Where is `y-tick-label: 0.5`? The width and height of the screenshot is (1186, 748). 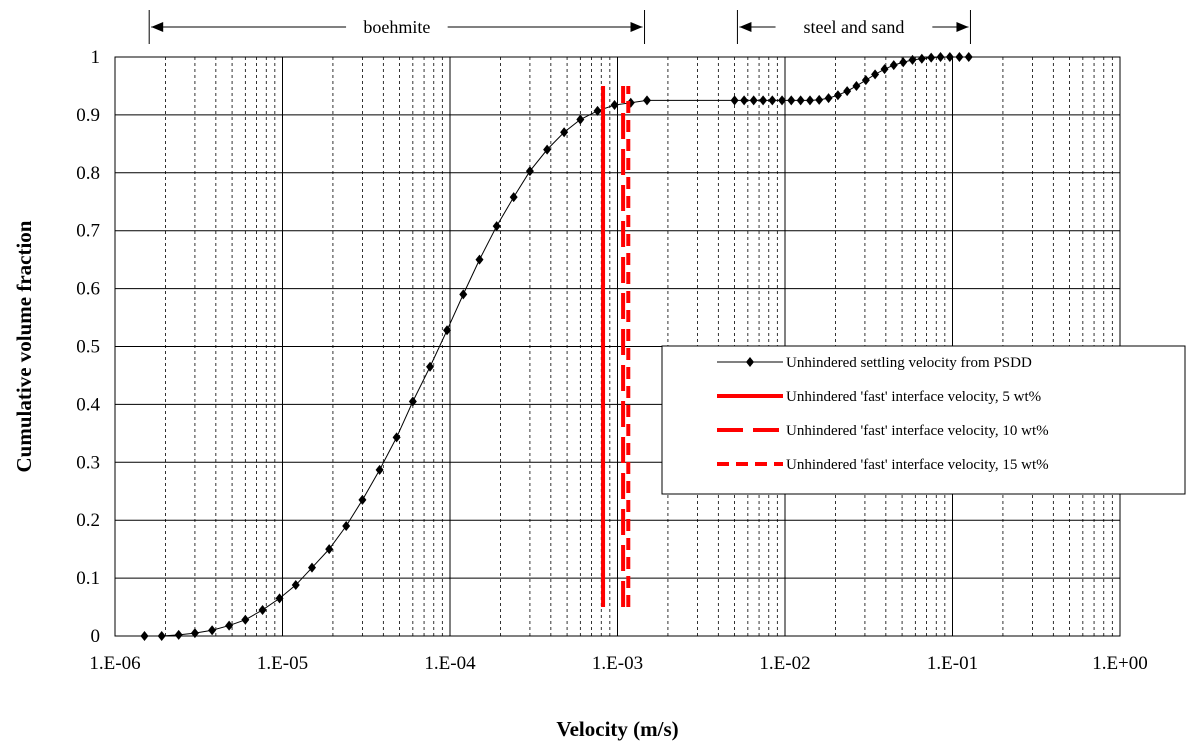
y-tick-label: 0.5 is located at coordinates (88, 347).